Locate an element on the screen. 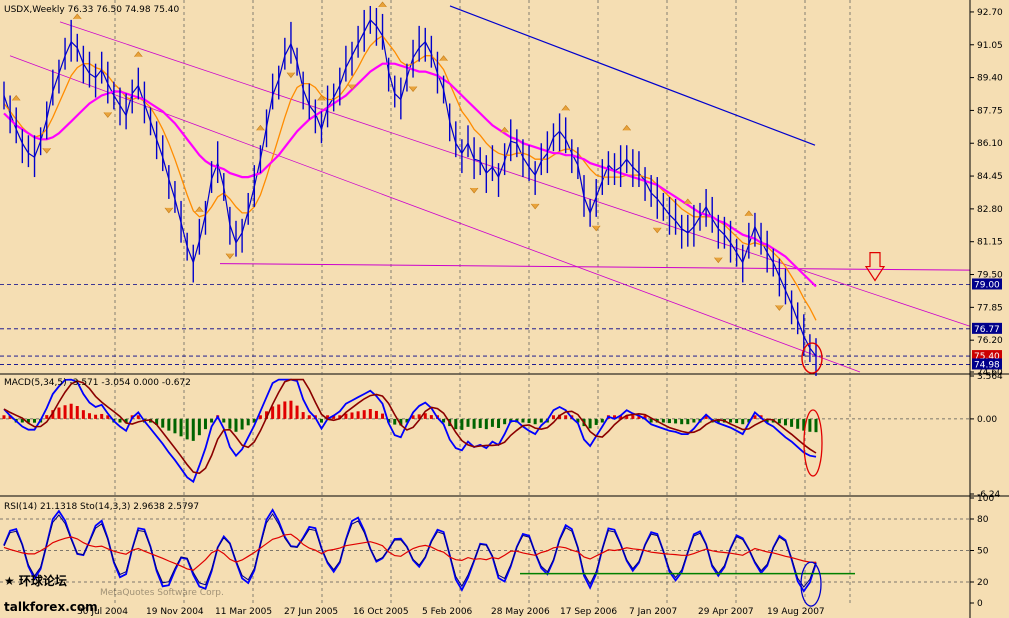  price-tick-label: 92.70 is located at coordinates (990, 13).